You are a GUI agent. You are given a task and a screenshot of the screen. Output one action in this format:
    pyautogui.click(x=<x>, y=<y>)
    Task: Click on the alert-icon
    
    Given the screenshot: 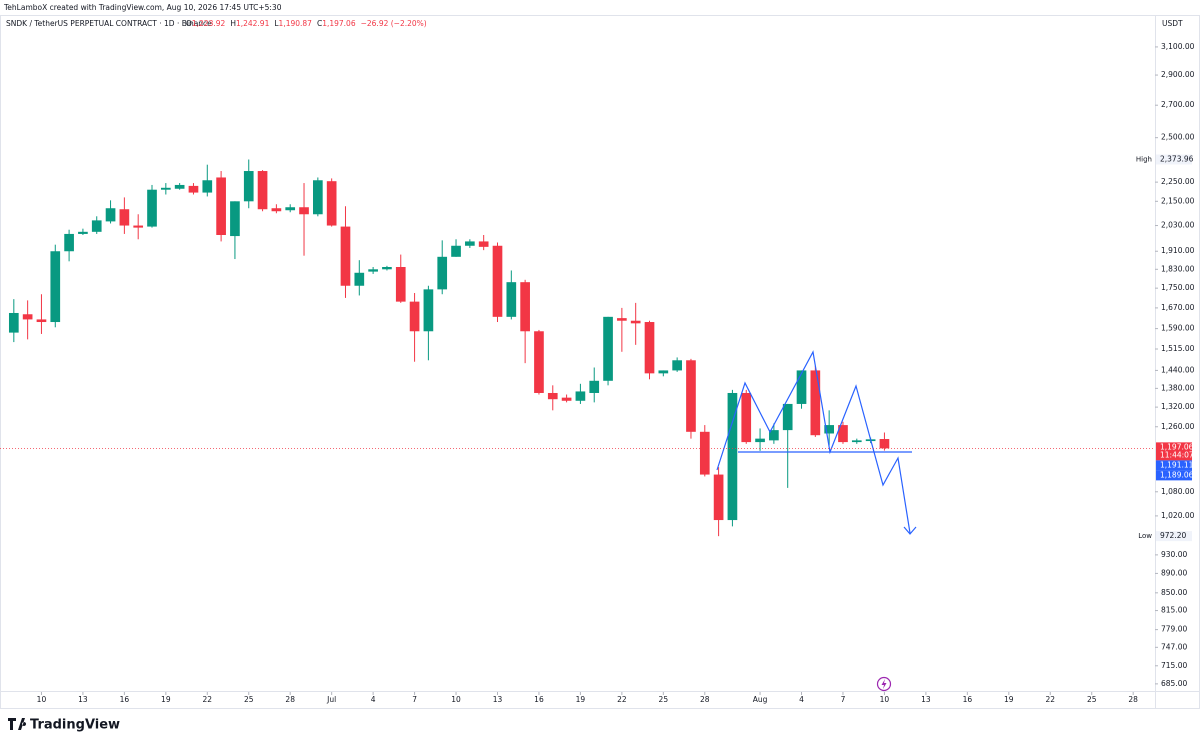 What is the action you would take?
    pyautogui.click(x=884, y=684)
    